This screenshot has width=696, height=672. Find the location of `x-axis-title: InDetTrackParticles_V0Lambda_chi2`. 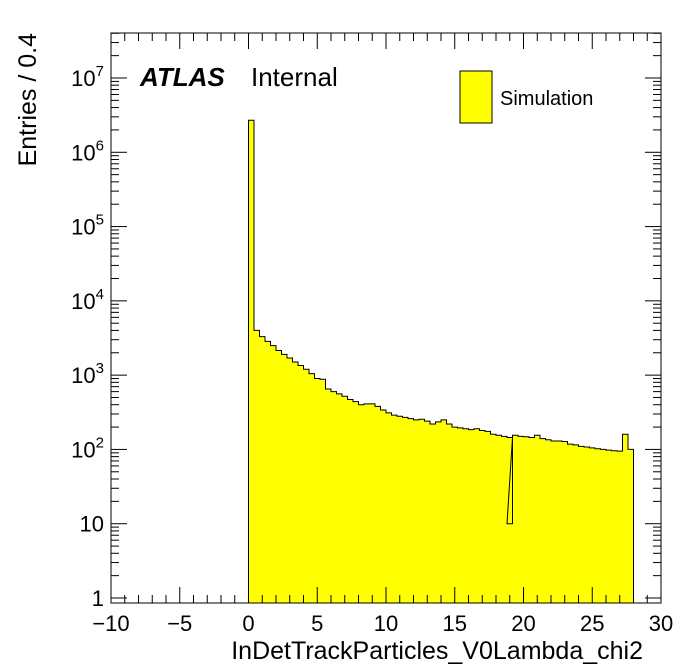

x-axis-title: InDetTrackParticles_V0Lambda_chi2 is located at coordinates (437, 651).